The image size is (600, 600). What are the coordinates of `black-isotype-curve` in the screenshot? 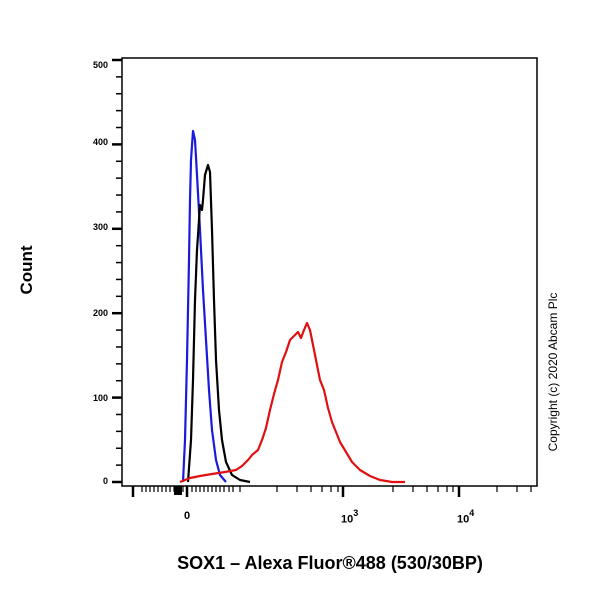 It's located at (218, 323).